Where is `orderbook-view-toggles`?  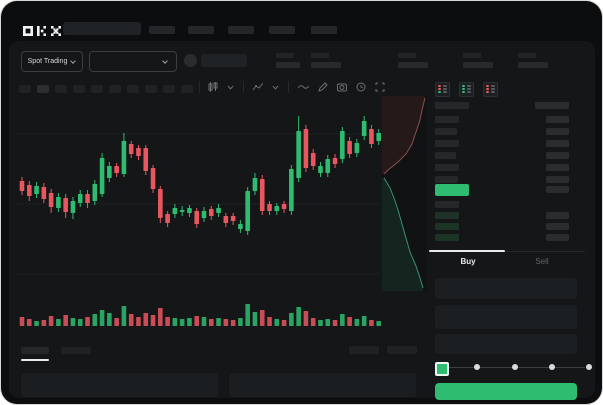
orderbook-view-toggles is located at coordinates (466, 89).